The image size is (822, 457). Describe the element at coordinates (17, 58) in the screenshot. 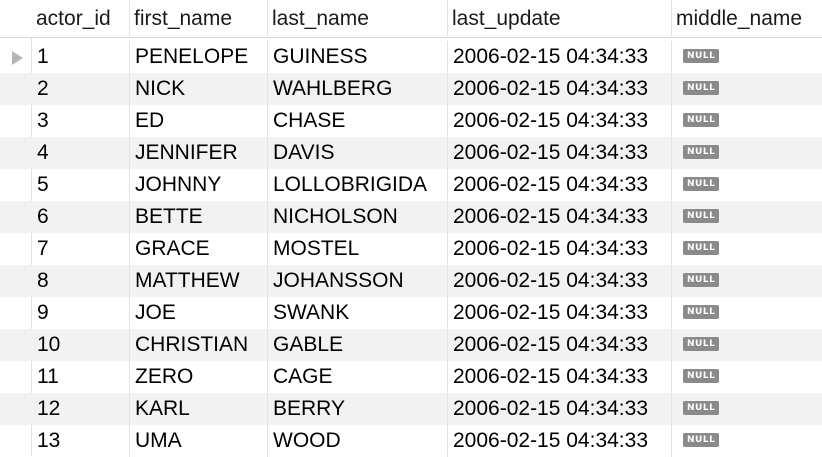

I see `row-pointer-icon` at that location.